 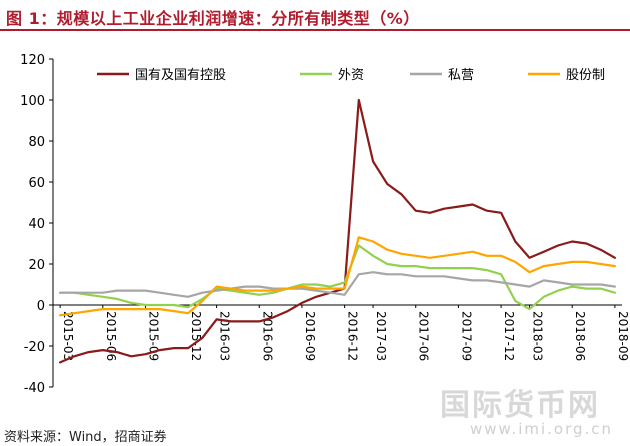 I want to click on x-tick-label: 2018-03, so click(x=538, y=336).